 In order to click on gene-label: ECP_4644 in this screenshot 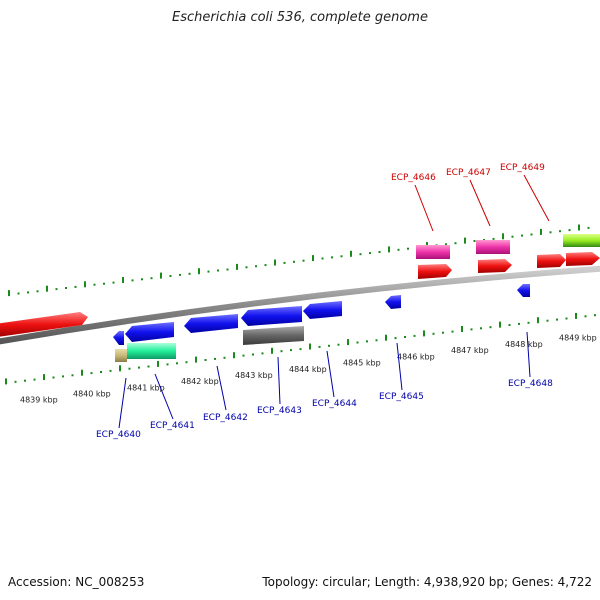, I will do `click(334, 404)`.